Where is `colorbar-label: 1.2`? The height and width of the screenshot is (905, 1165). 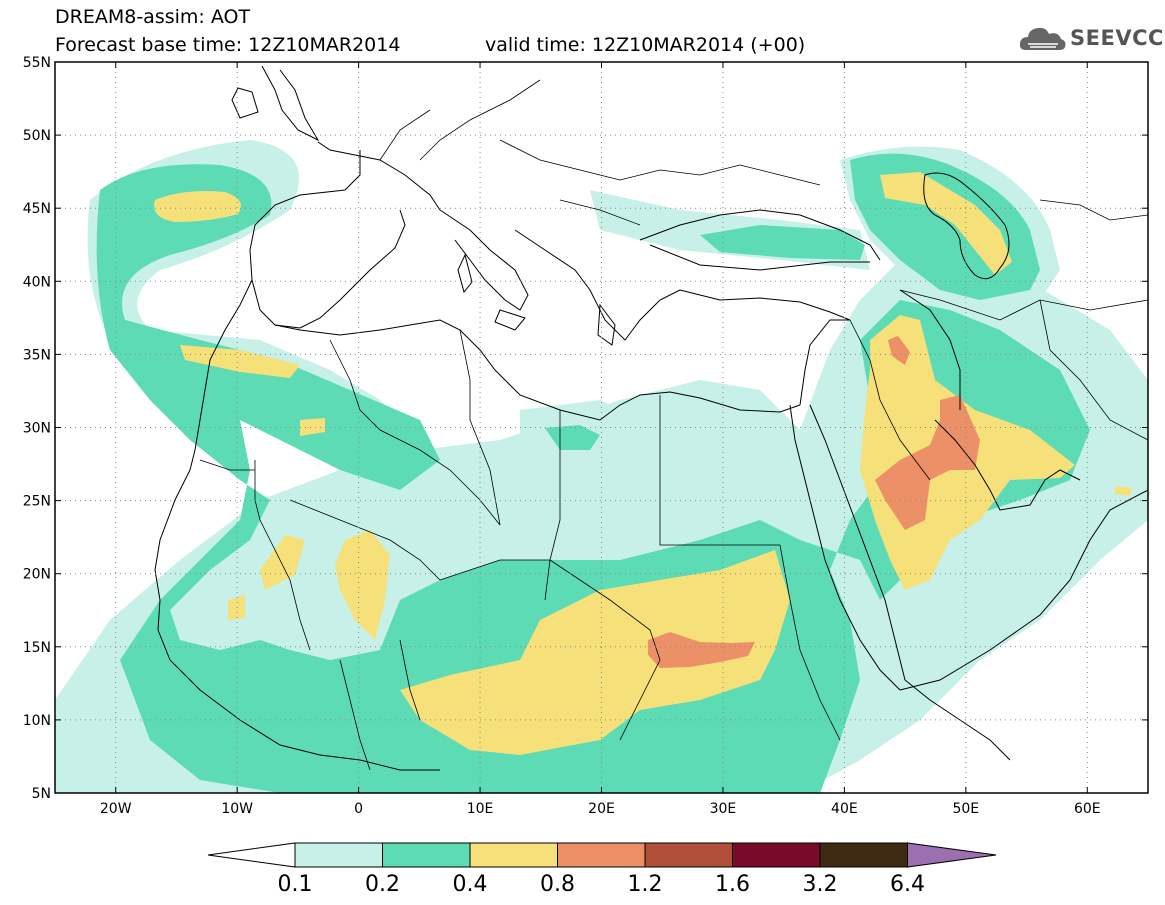
colorbar-label: 1.2 is located at coordinates (645, 884).